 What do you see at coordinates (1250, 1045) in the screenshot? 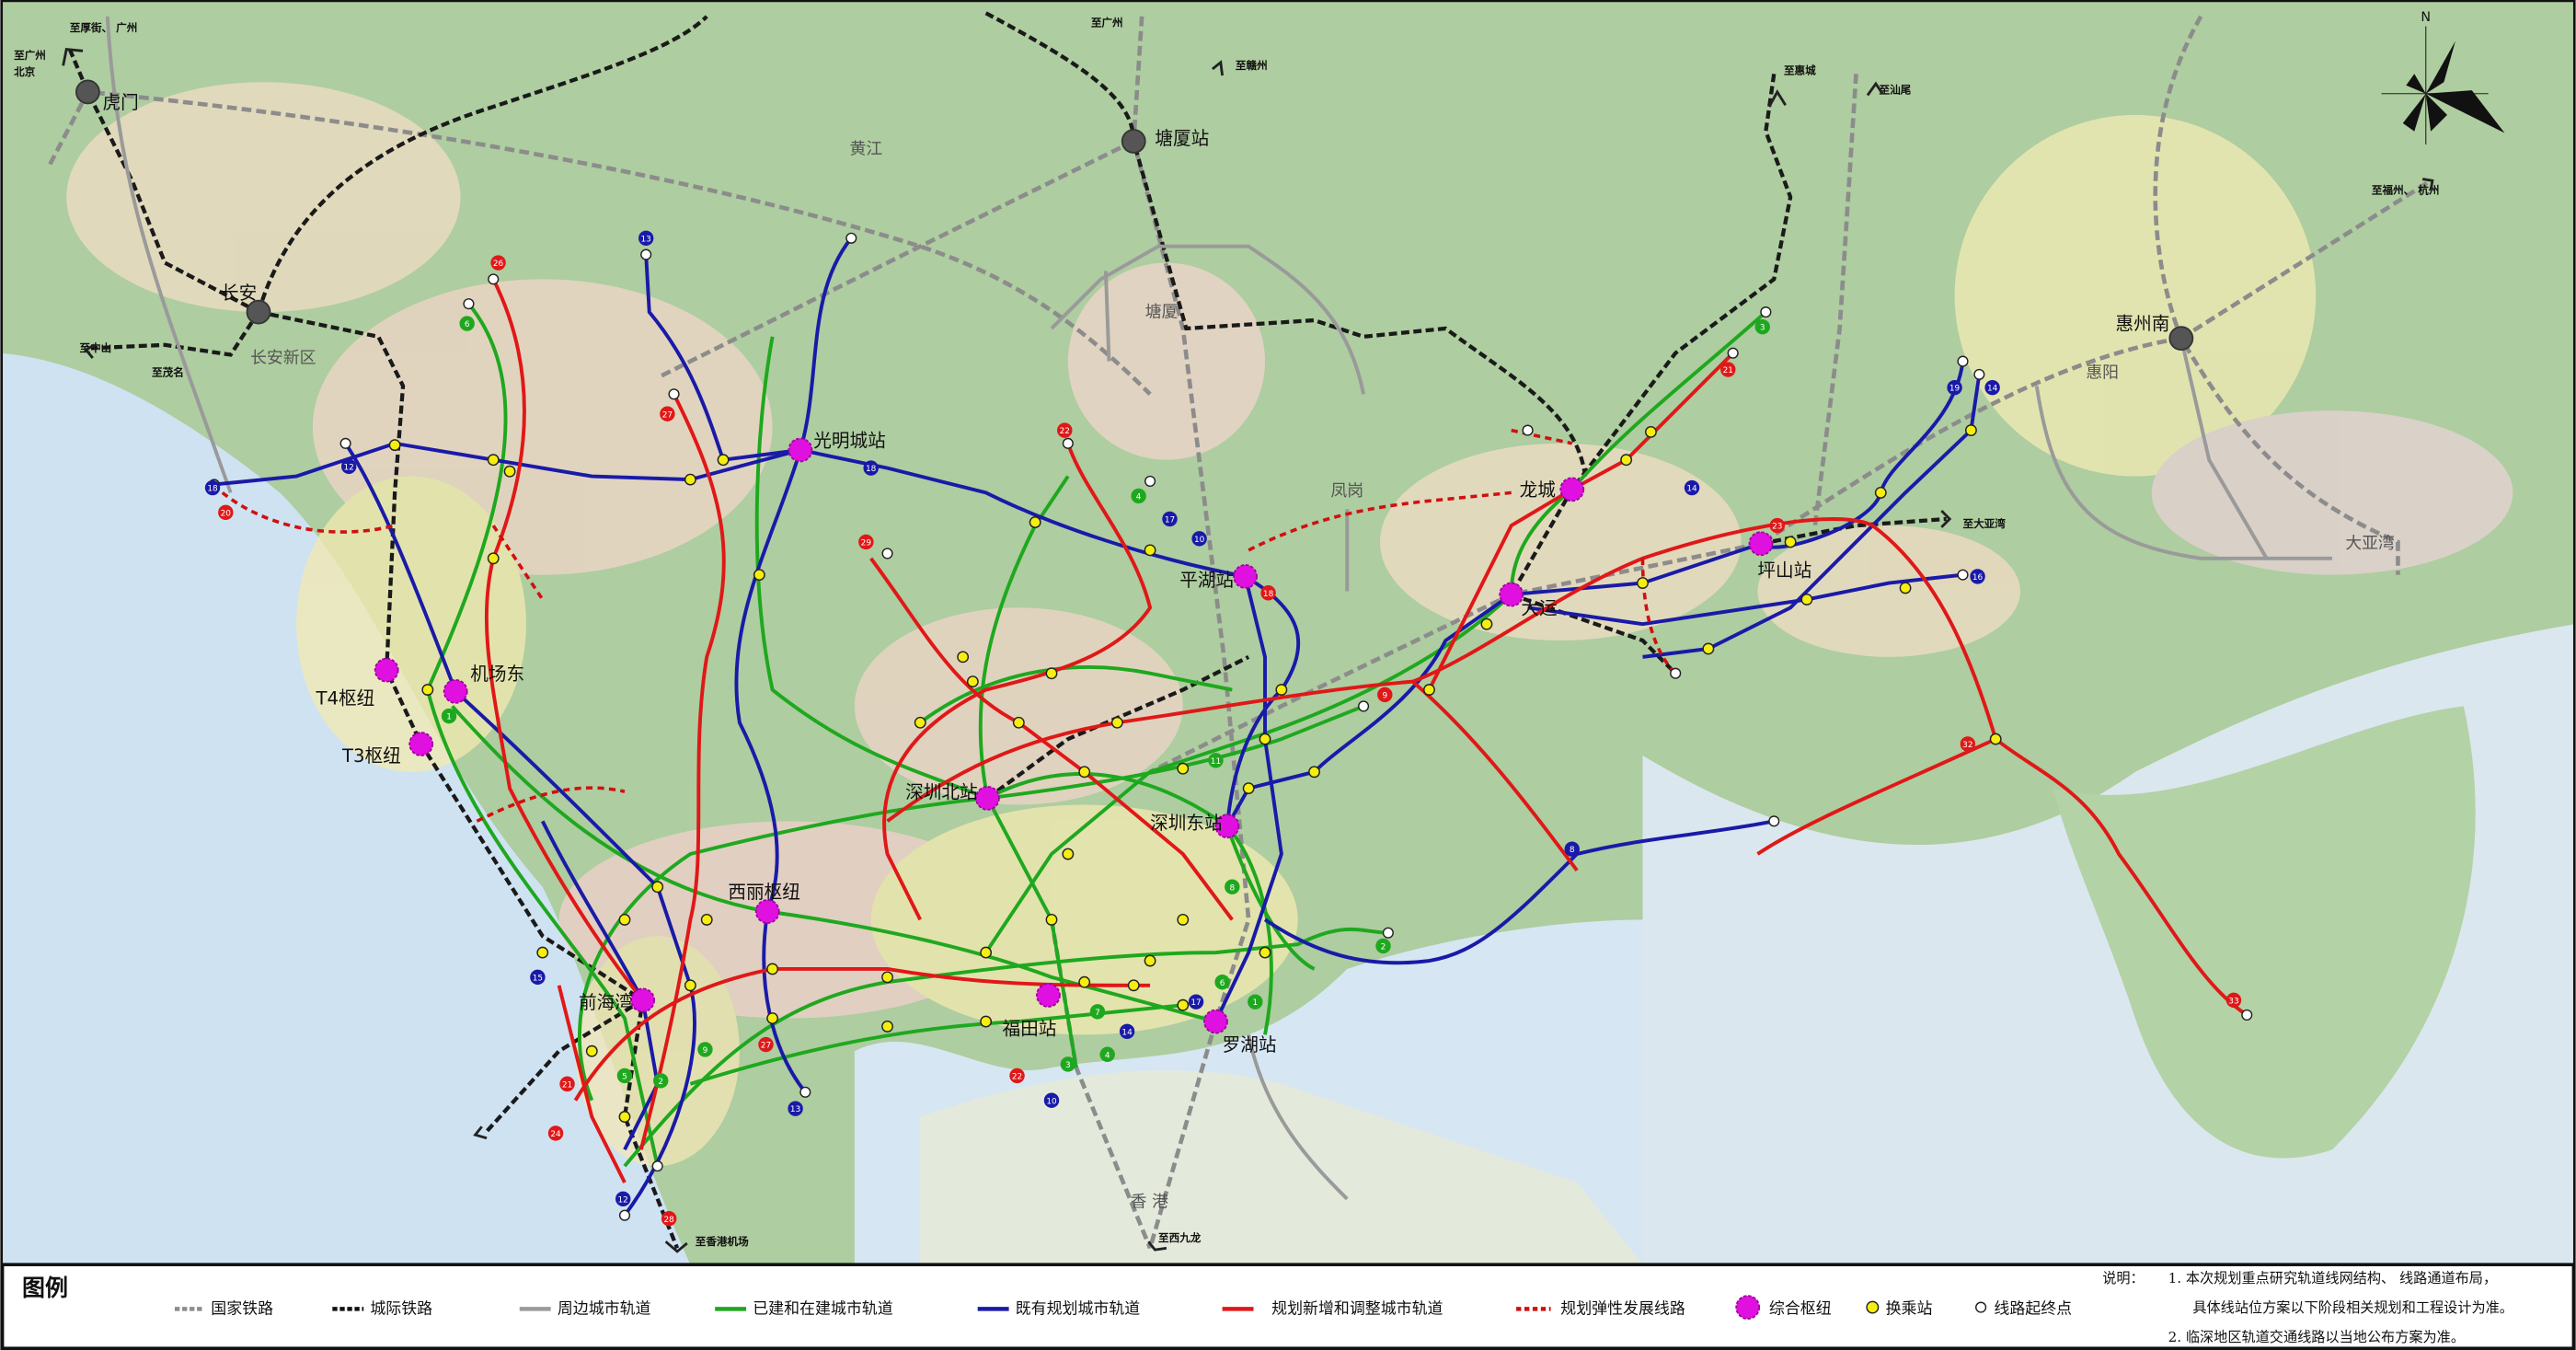
I see `label-luohu: 罗湖站` at bounding box center [1250, 1045].